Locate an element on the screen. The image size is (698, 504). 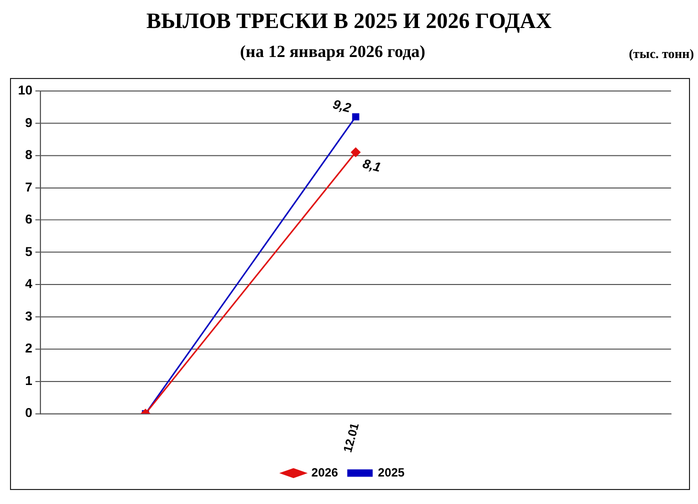
y-tick-label: 3 is located at coordinates (28, 316).